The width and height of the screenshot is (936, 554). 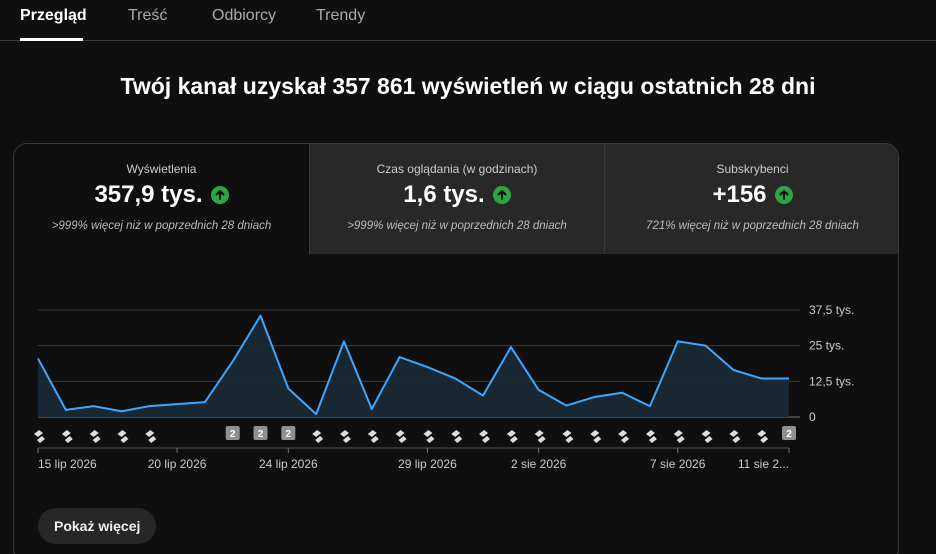 What do you see at coordinates (539, 464) in the screenshot?
I see `x-tick-label: 2 sie 2026` at bounding box center [539, 464].